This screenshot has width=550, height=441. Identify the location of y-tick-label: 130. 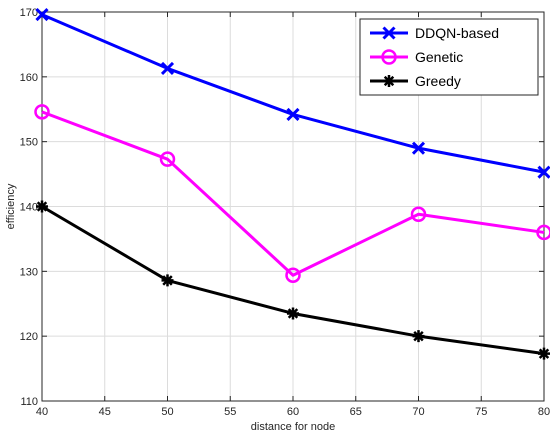
(29, 272).